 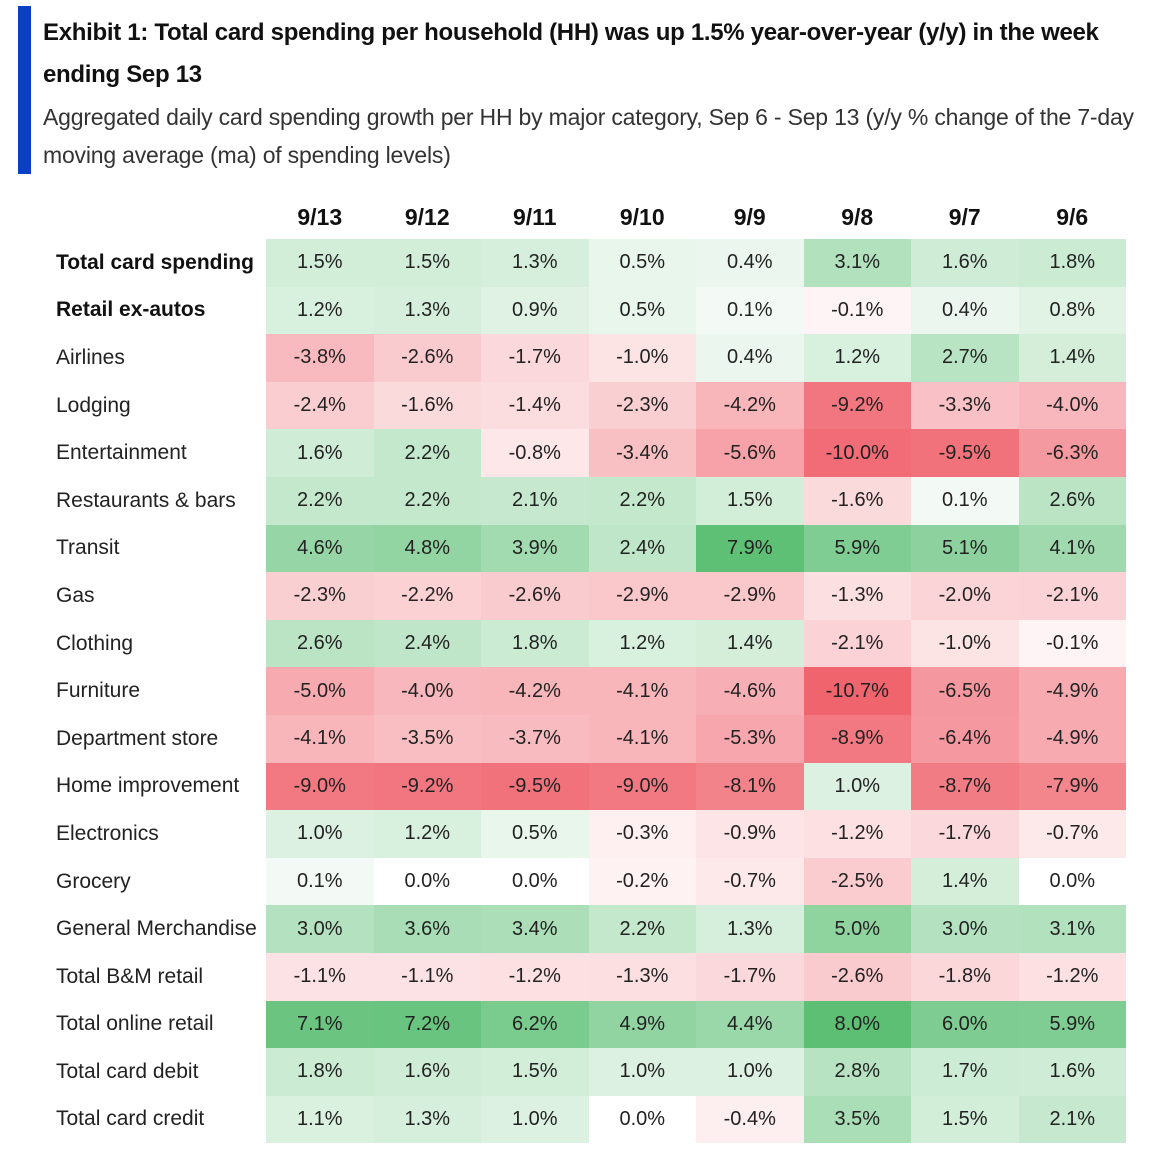 I want to click on heatmap-cell: 1.6%, so click(x=1072, y=1072).